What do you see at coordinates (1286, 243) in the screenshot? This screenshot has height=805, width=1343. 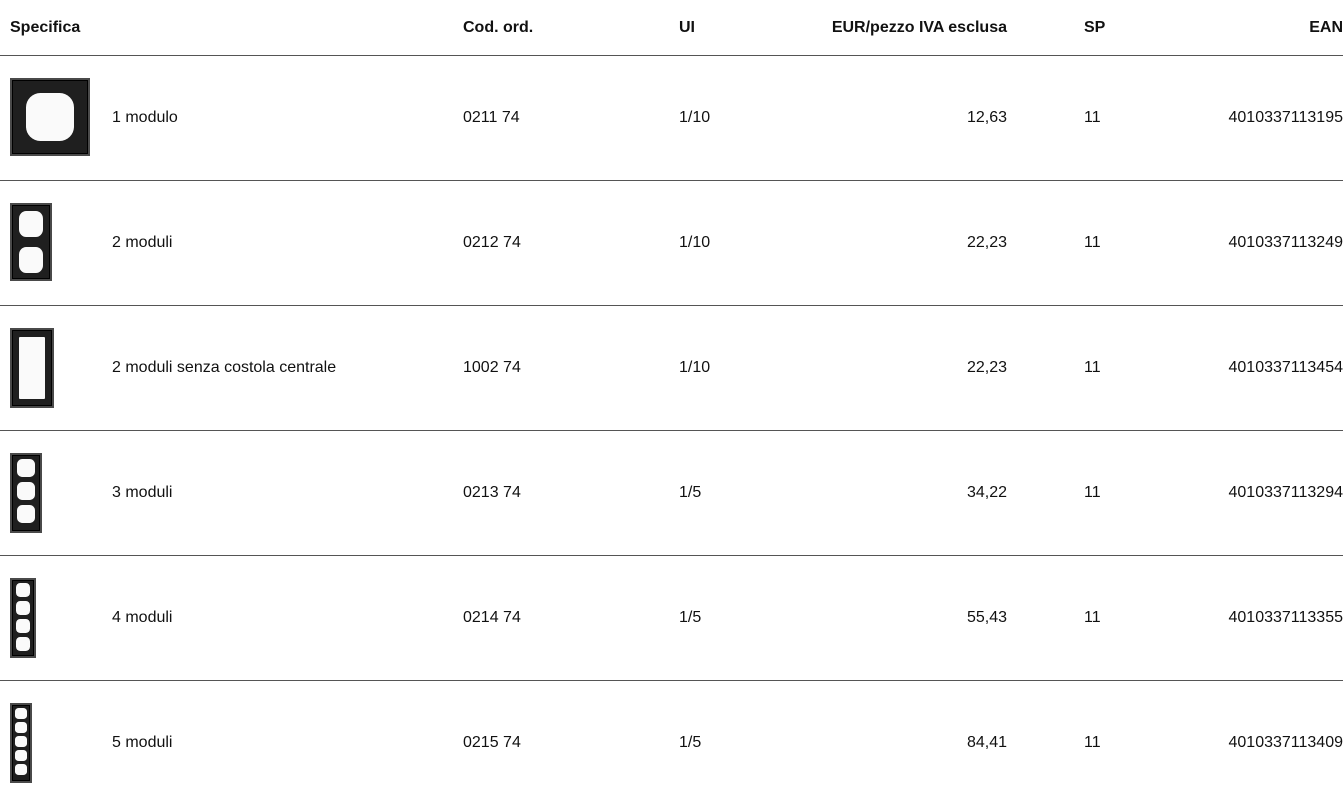 I see `row-ean: 4010337113249` at bounding box center [1286, 243].